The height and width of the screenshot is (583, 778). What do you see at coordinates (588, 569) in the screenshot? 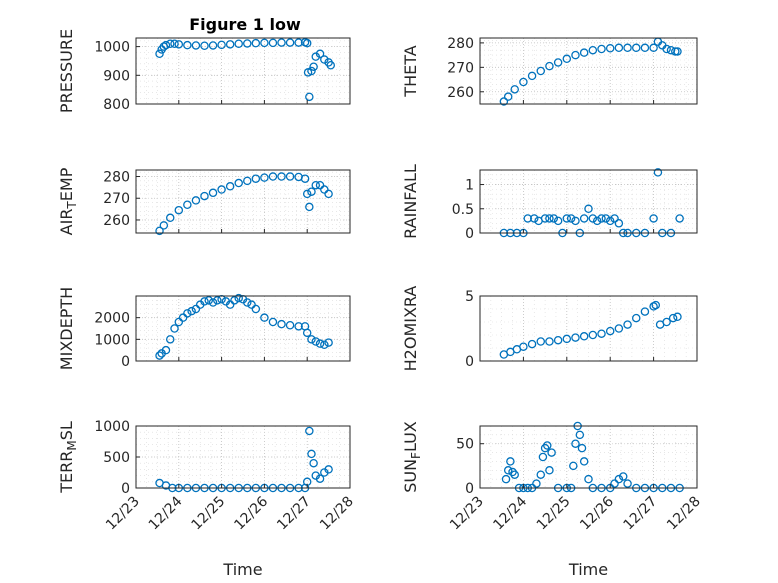
I see `x-axis-label: Time` at bounding box center [588, 569].